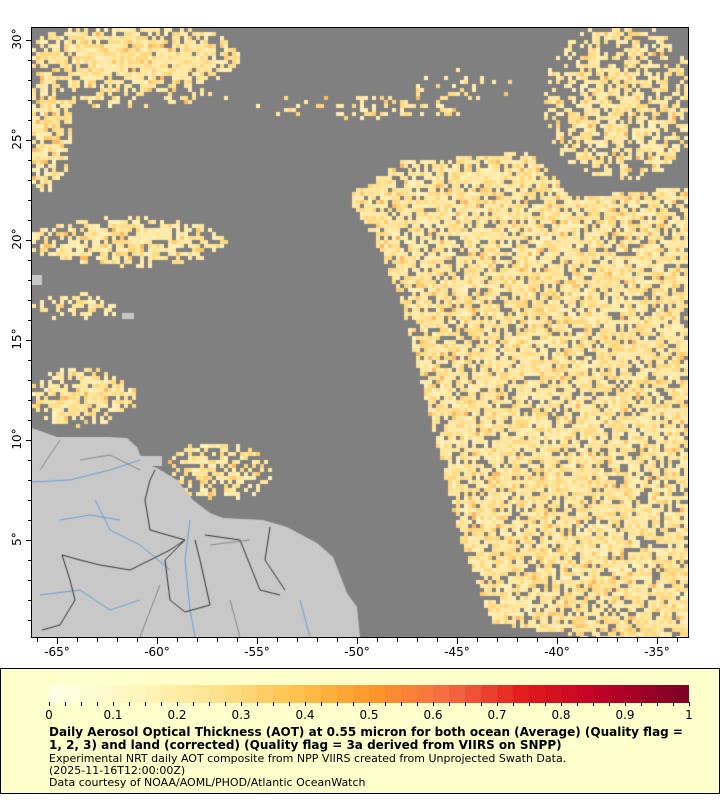 The image size is (720, 800). I want to click on lon-tick-label: -60°, so click(157, 652).